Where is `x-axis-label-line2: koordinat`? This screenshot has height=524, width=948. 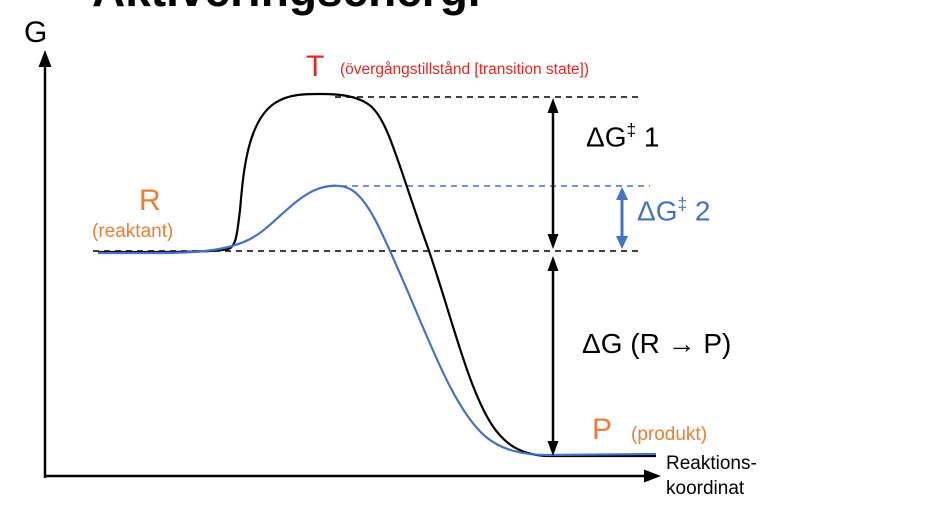
x-axis-label-line2: koordinat is located at coordinates (705, 488).